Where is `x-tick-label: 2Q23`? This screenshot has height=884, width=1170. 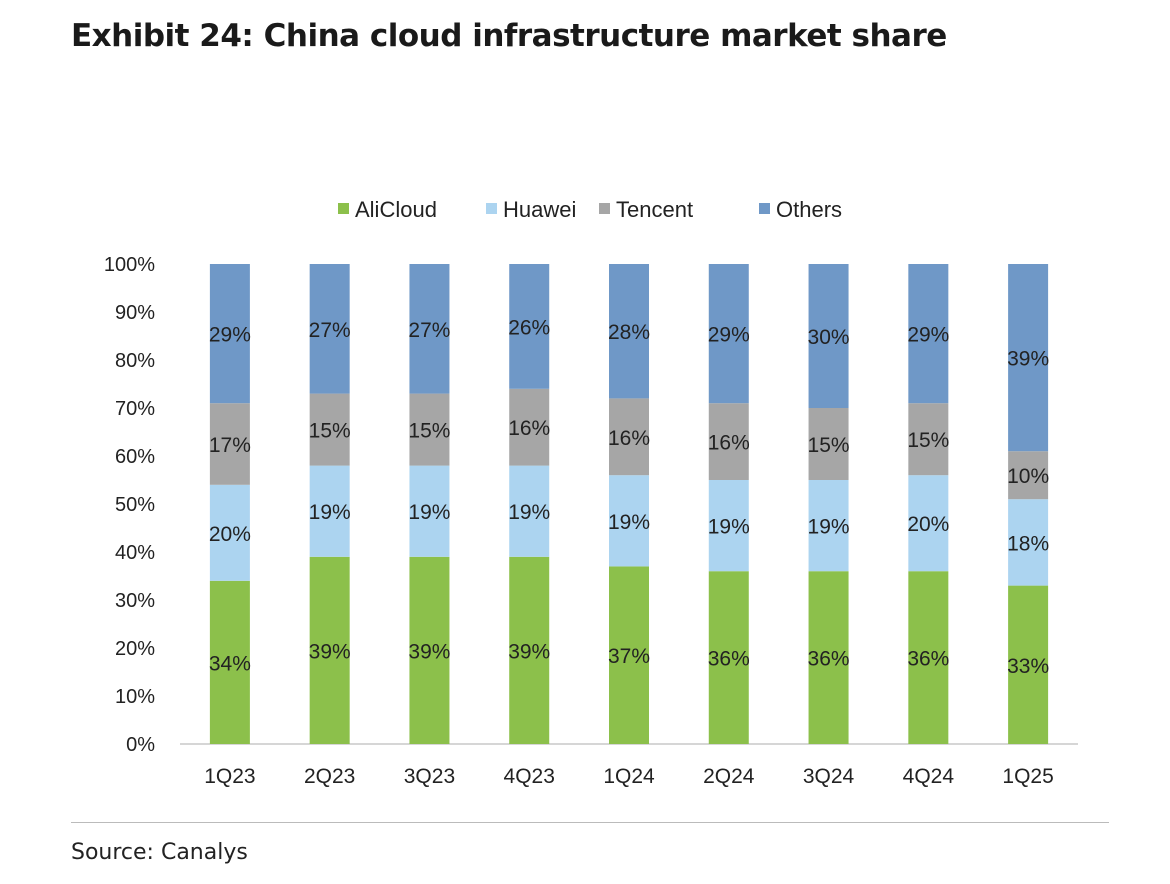
x-tick-label: 2Q23 is located at coordinates (329, 776).